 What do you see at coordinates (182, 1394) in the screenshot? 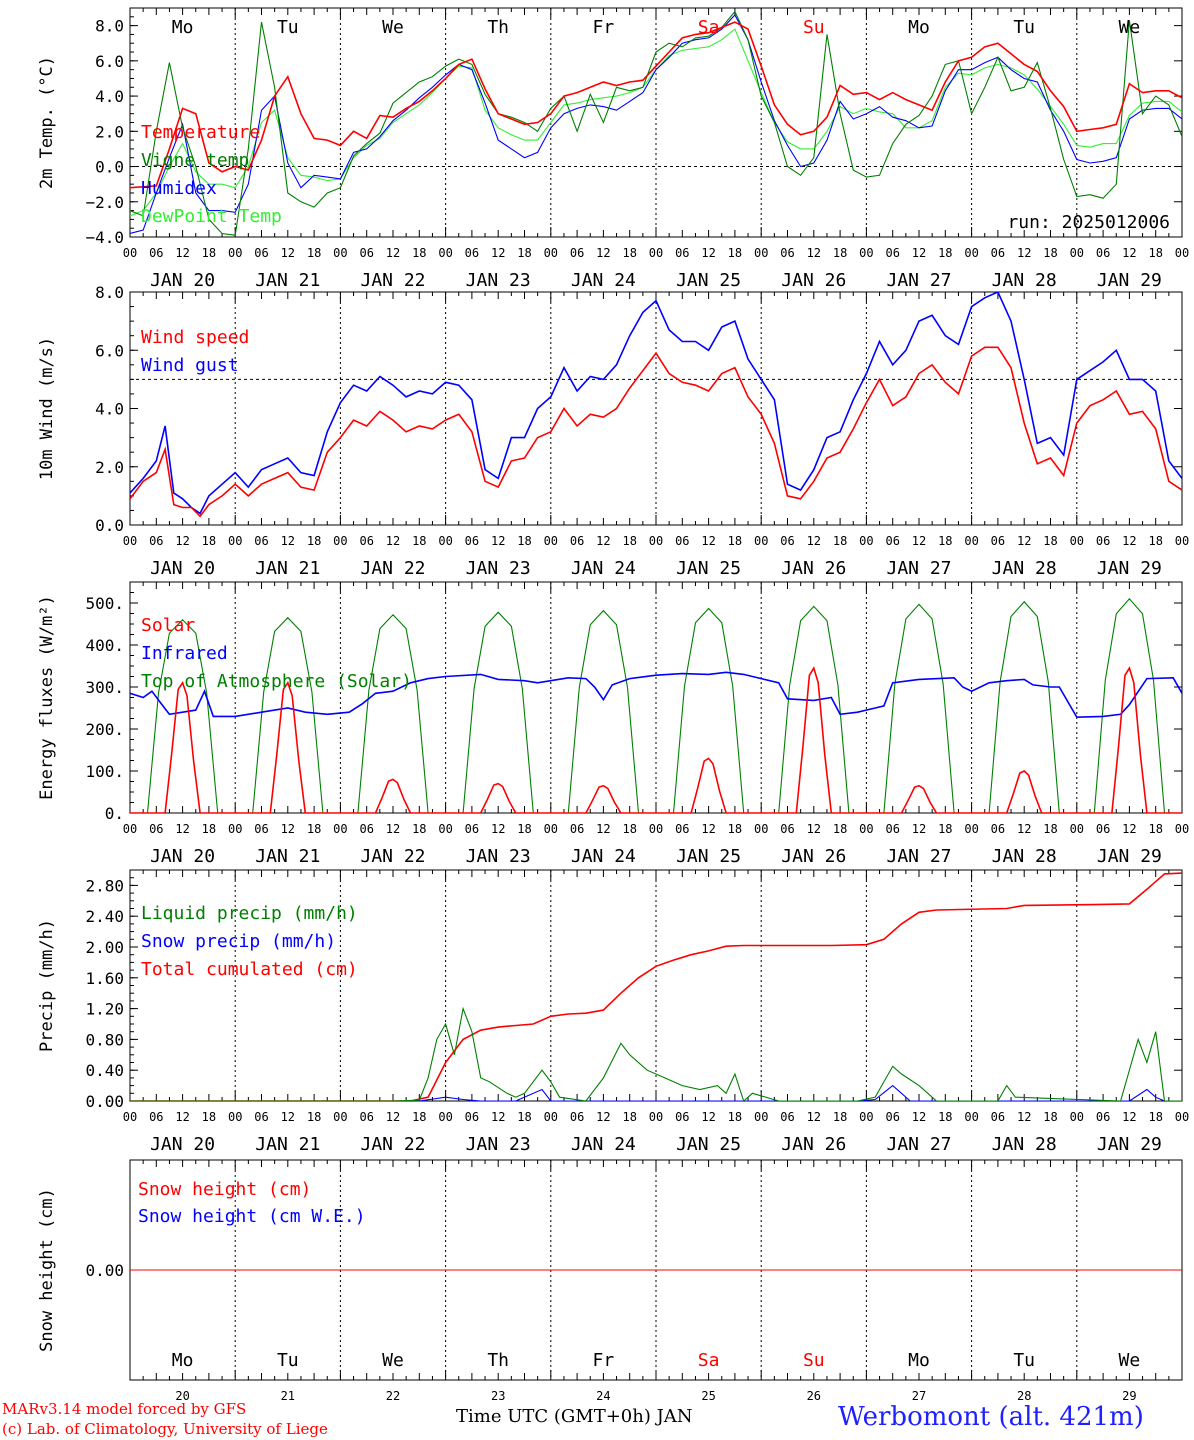
I see `day-number-label: 20` at bounding box center [182, 1394].